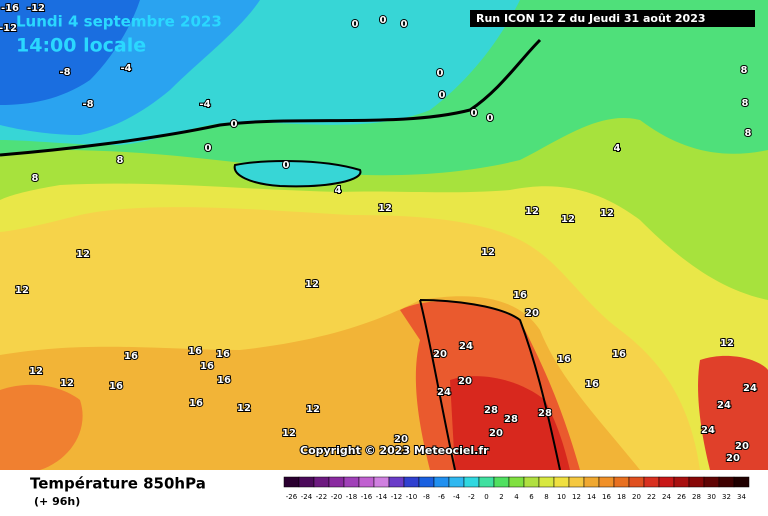  I want to click on scale-label: 26, so click(681, 497).